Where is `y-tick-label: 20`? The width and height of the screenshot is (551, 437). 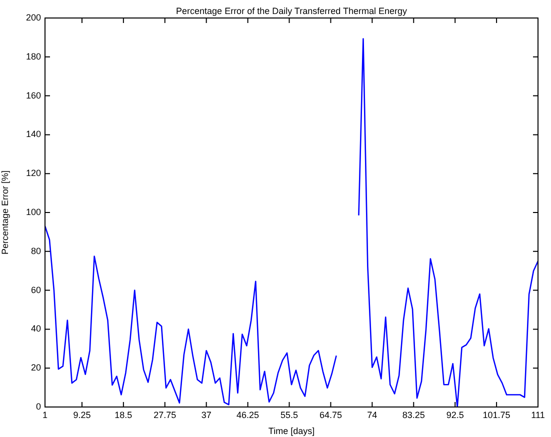 y-tick-label: 20 is located at coordinates (35, 367).